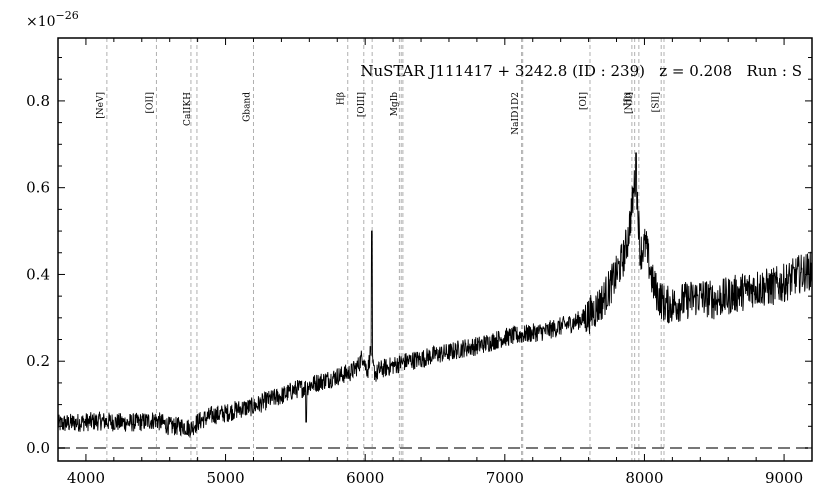 Image resolution: width=830 pixels, height=503 pixels. I want to click on y-tick-label-0: 0.0, so click(38, 448).